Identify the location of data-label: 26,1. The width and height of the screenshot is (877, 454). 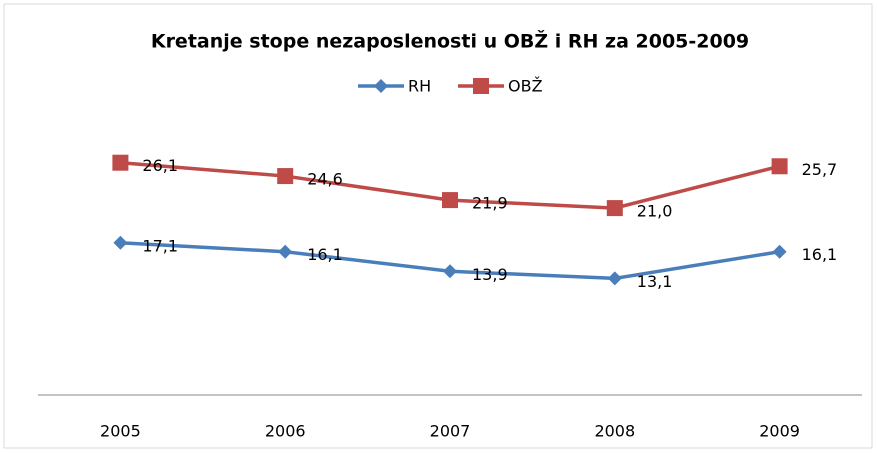
(160, 165).